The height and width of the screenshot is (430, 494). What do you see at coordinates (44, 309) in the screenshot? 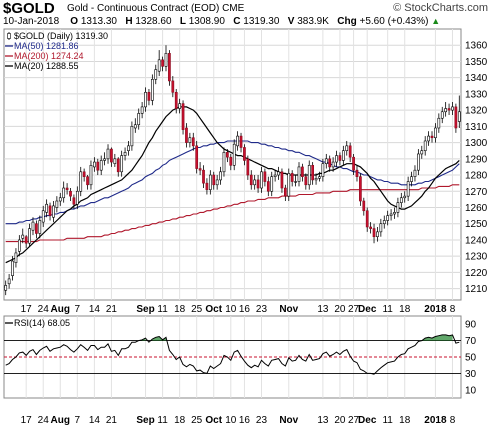
I see `price-x-tick-label: 24` at bounding box center [44, 309].